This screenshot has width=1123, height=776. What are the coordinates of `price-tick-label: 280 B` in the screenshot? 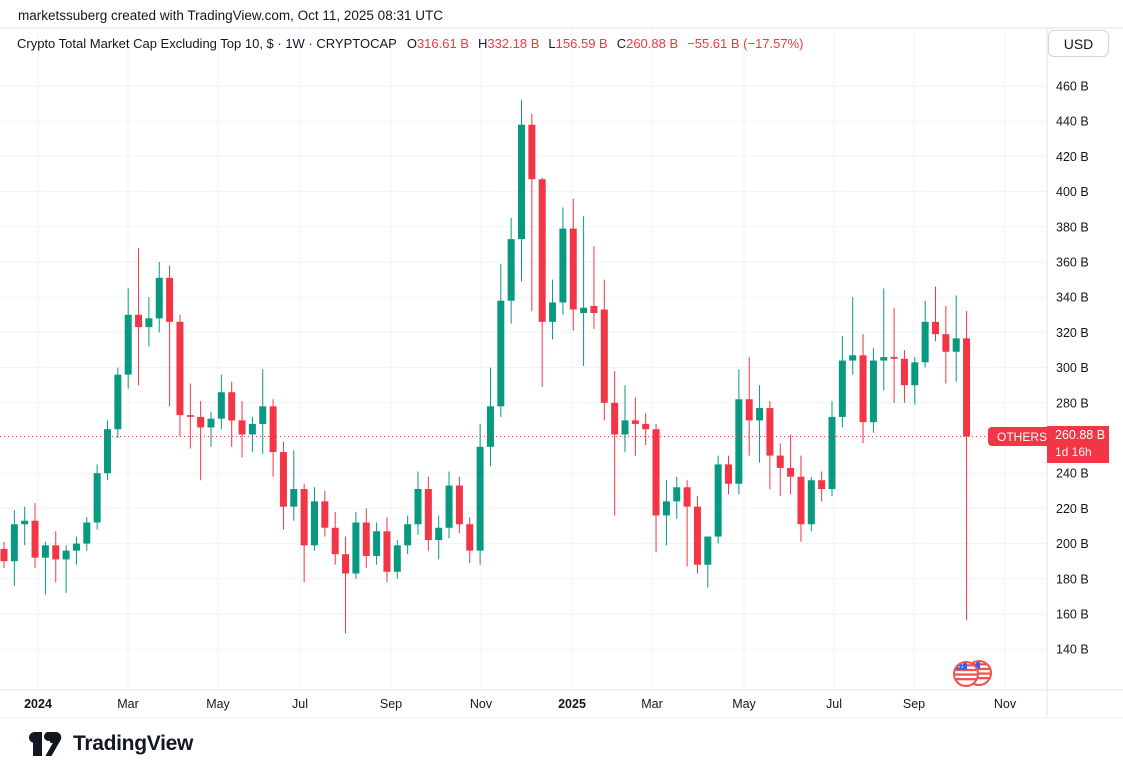 It's located at (1072, 403).